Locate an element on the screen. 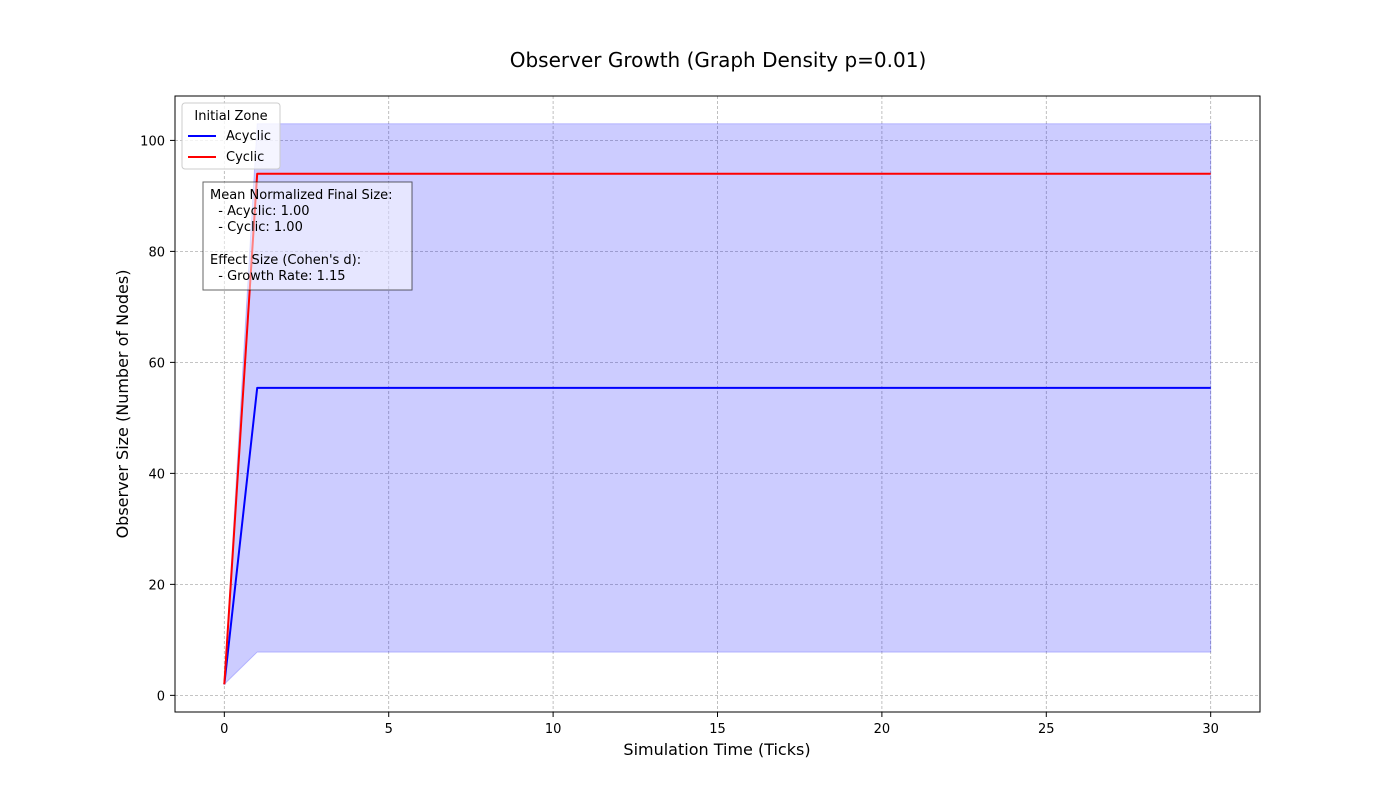 This screenshot has width=1400, height=800. x-tick-label: 5 is located at coordinates (389, 729).